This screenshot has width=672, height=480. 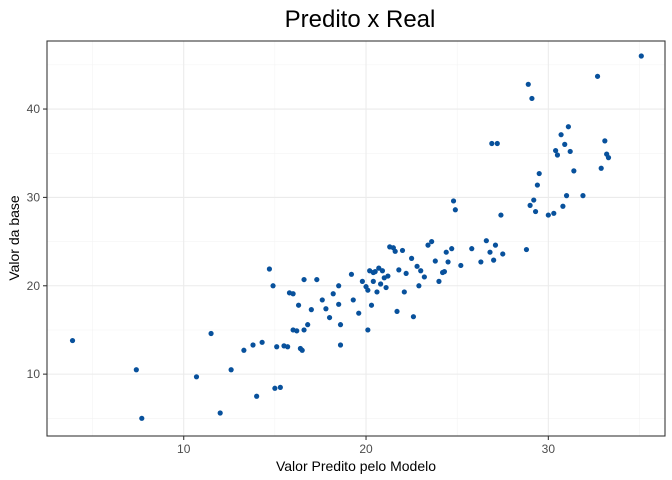 I want to click on y-tick-label: 30, so click(x=34, y=197).